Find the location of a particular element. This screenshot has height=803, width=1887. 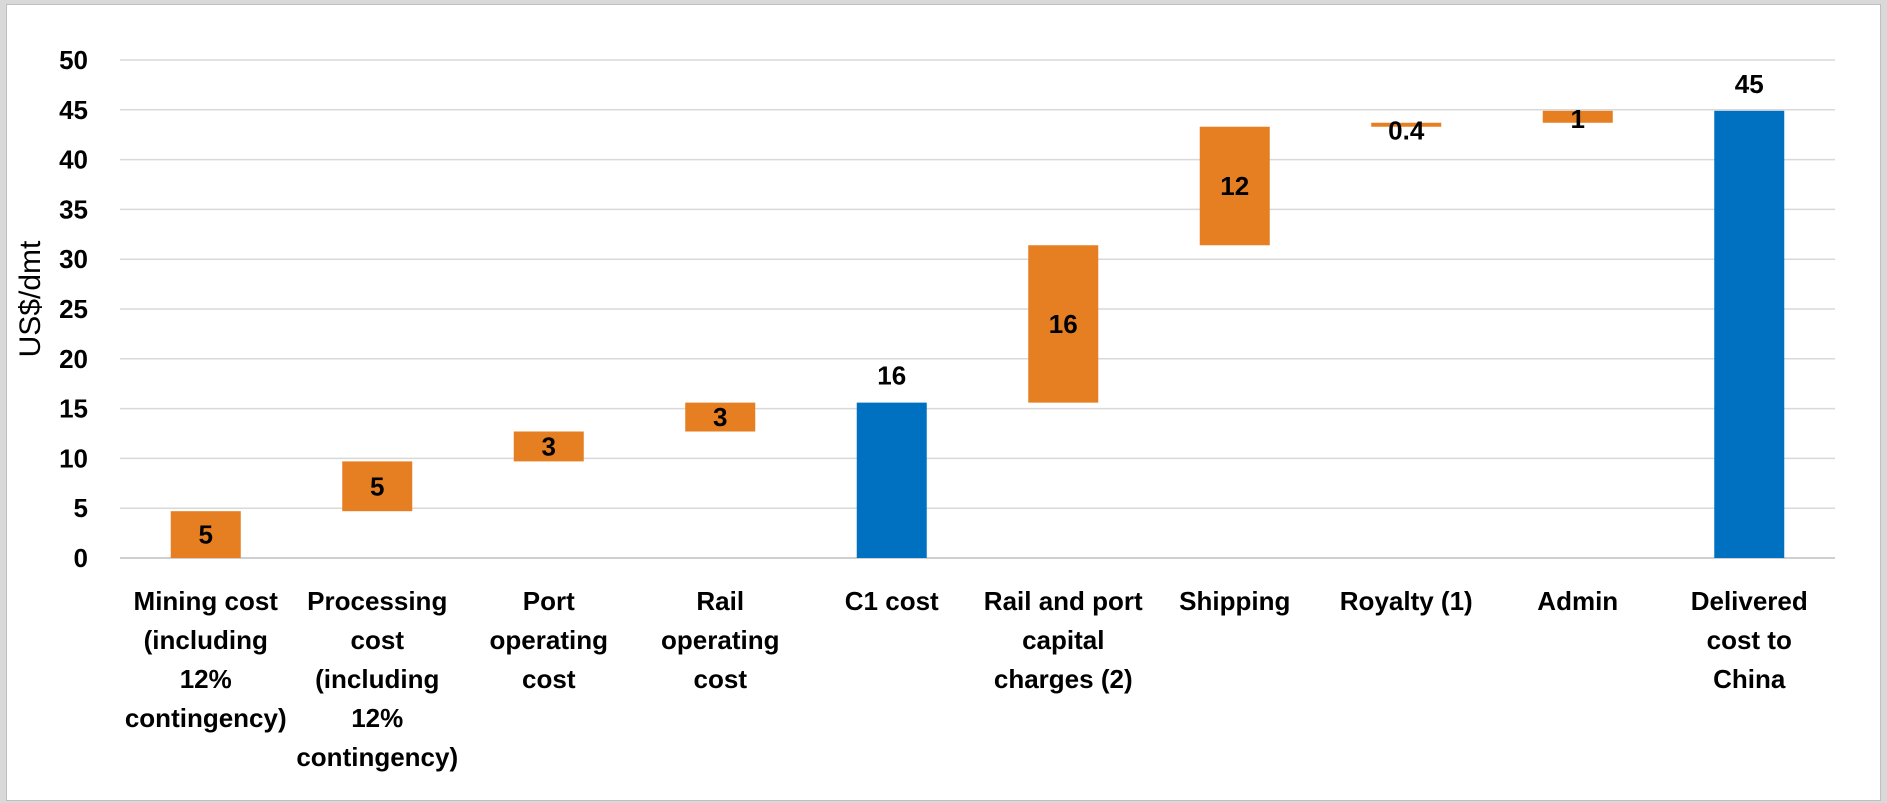

data-label: 0.4 is located at coordinates (1406, 131).